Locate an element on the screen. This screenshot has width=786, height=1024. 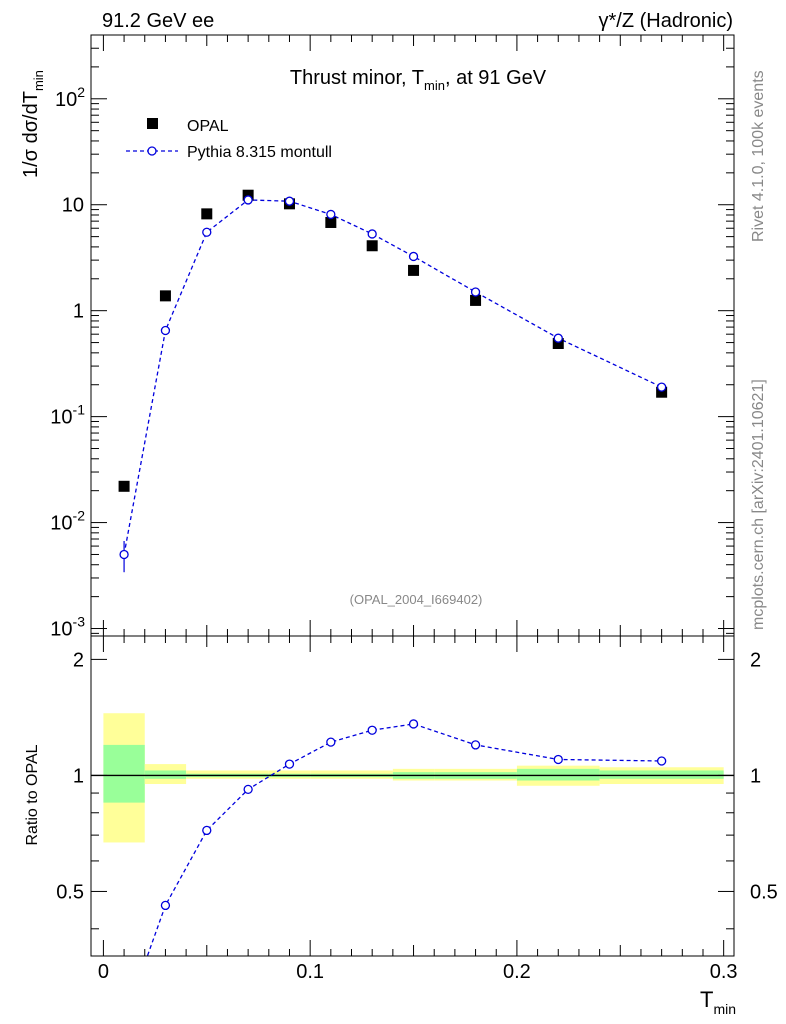
ratio-y-tick-label-right: 0.5 is located at coordinates (764, 892).